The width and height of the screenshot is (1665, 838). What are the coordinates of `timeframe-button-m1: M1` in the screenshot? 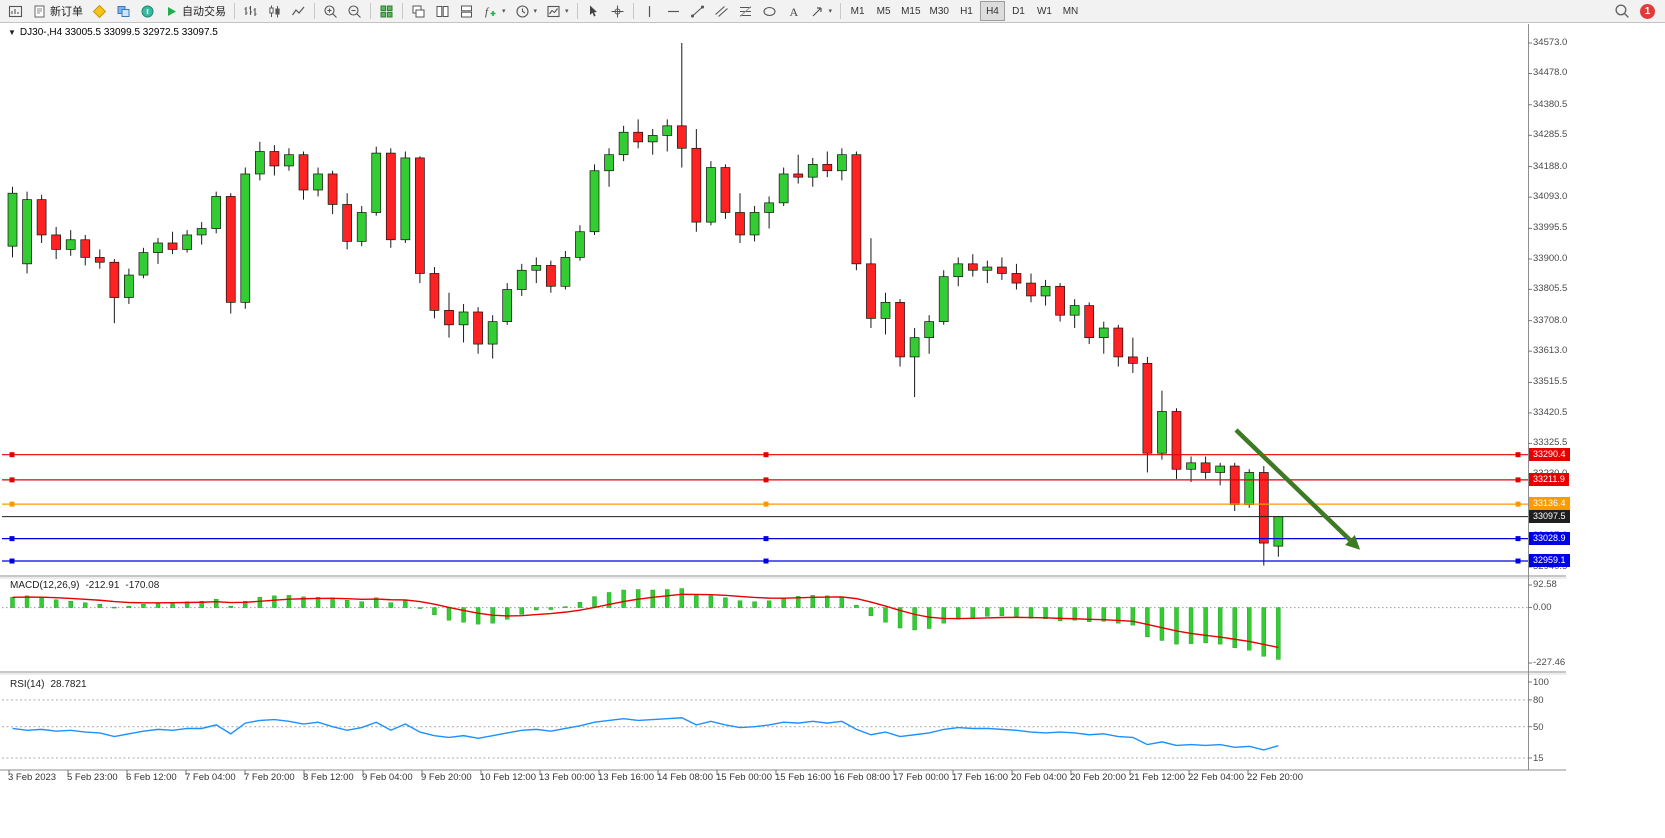 It's located at (857, 11).